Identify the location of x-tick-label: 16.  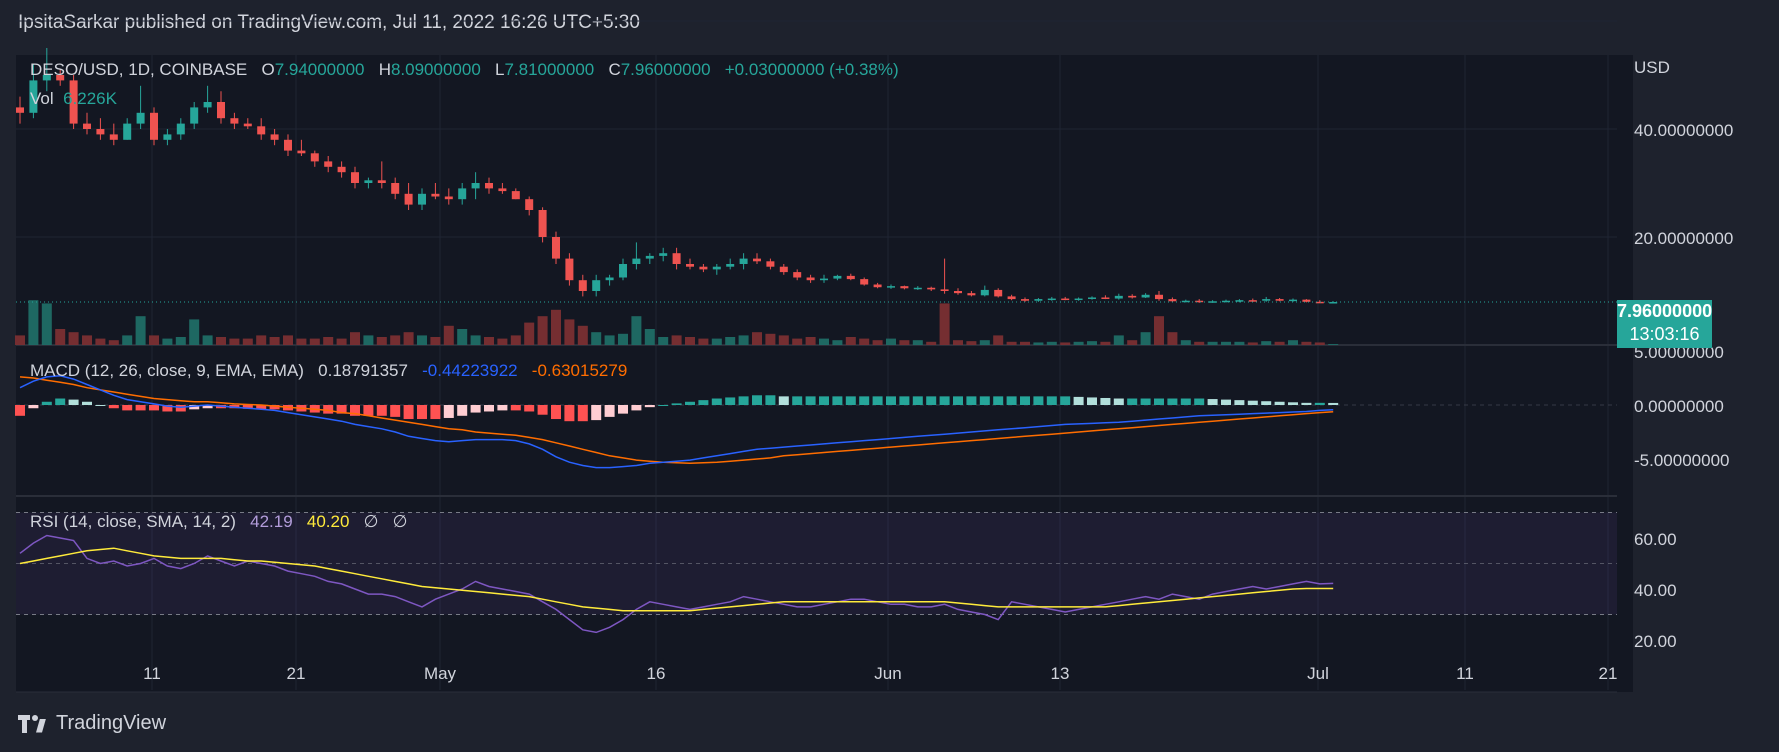
(656, 673).